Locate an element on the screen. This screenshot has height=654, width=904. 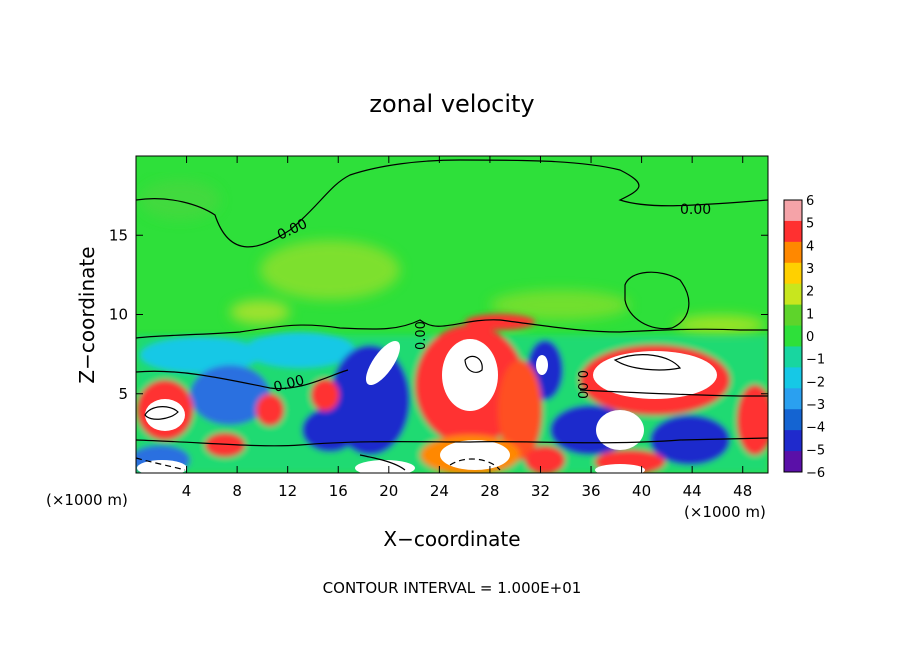
colorbar-tick-label: −5 is located at coordinates (815, 450).